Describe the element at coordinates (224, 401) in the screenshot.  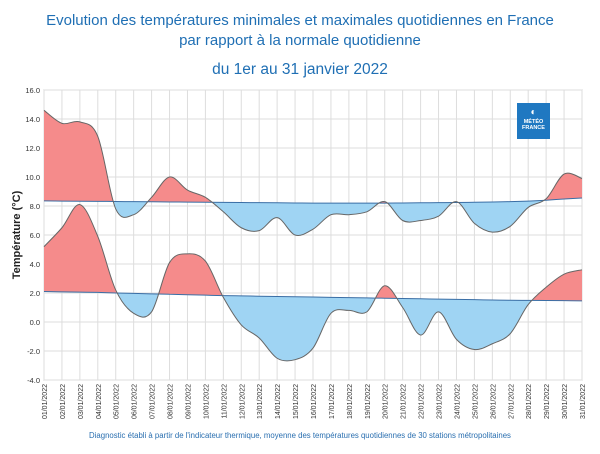
I see `x-tick-label: 11/01/2022` at that location.